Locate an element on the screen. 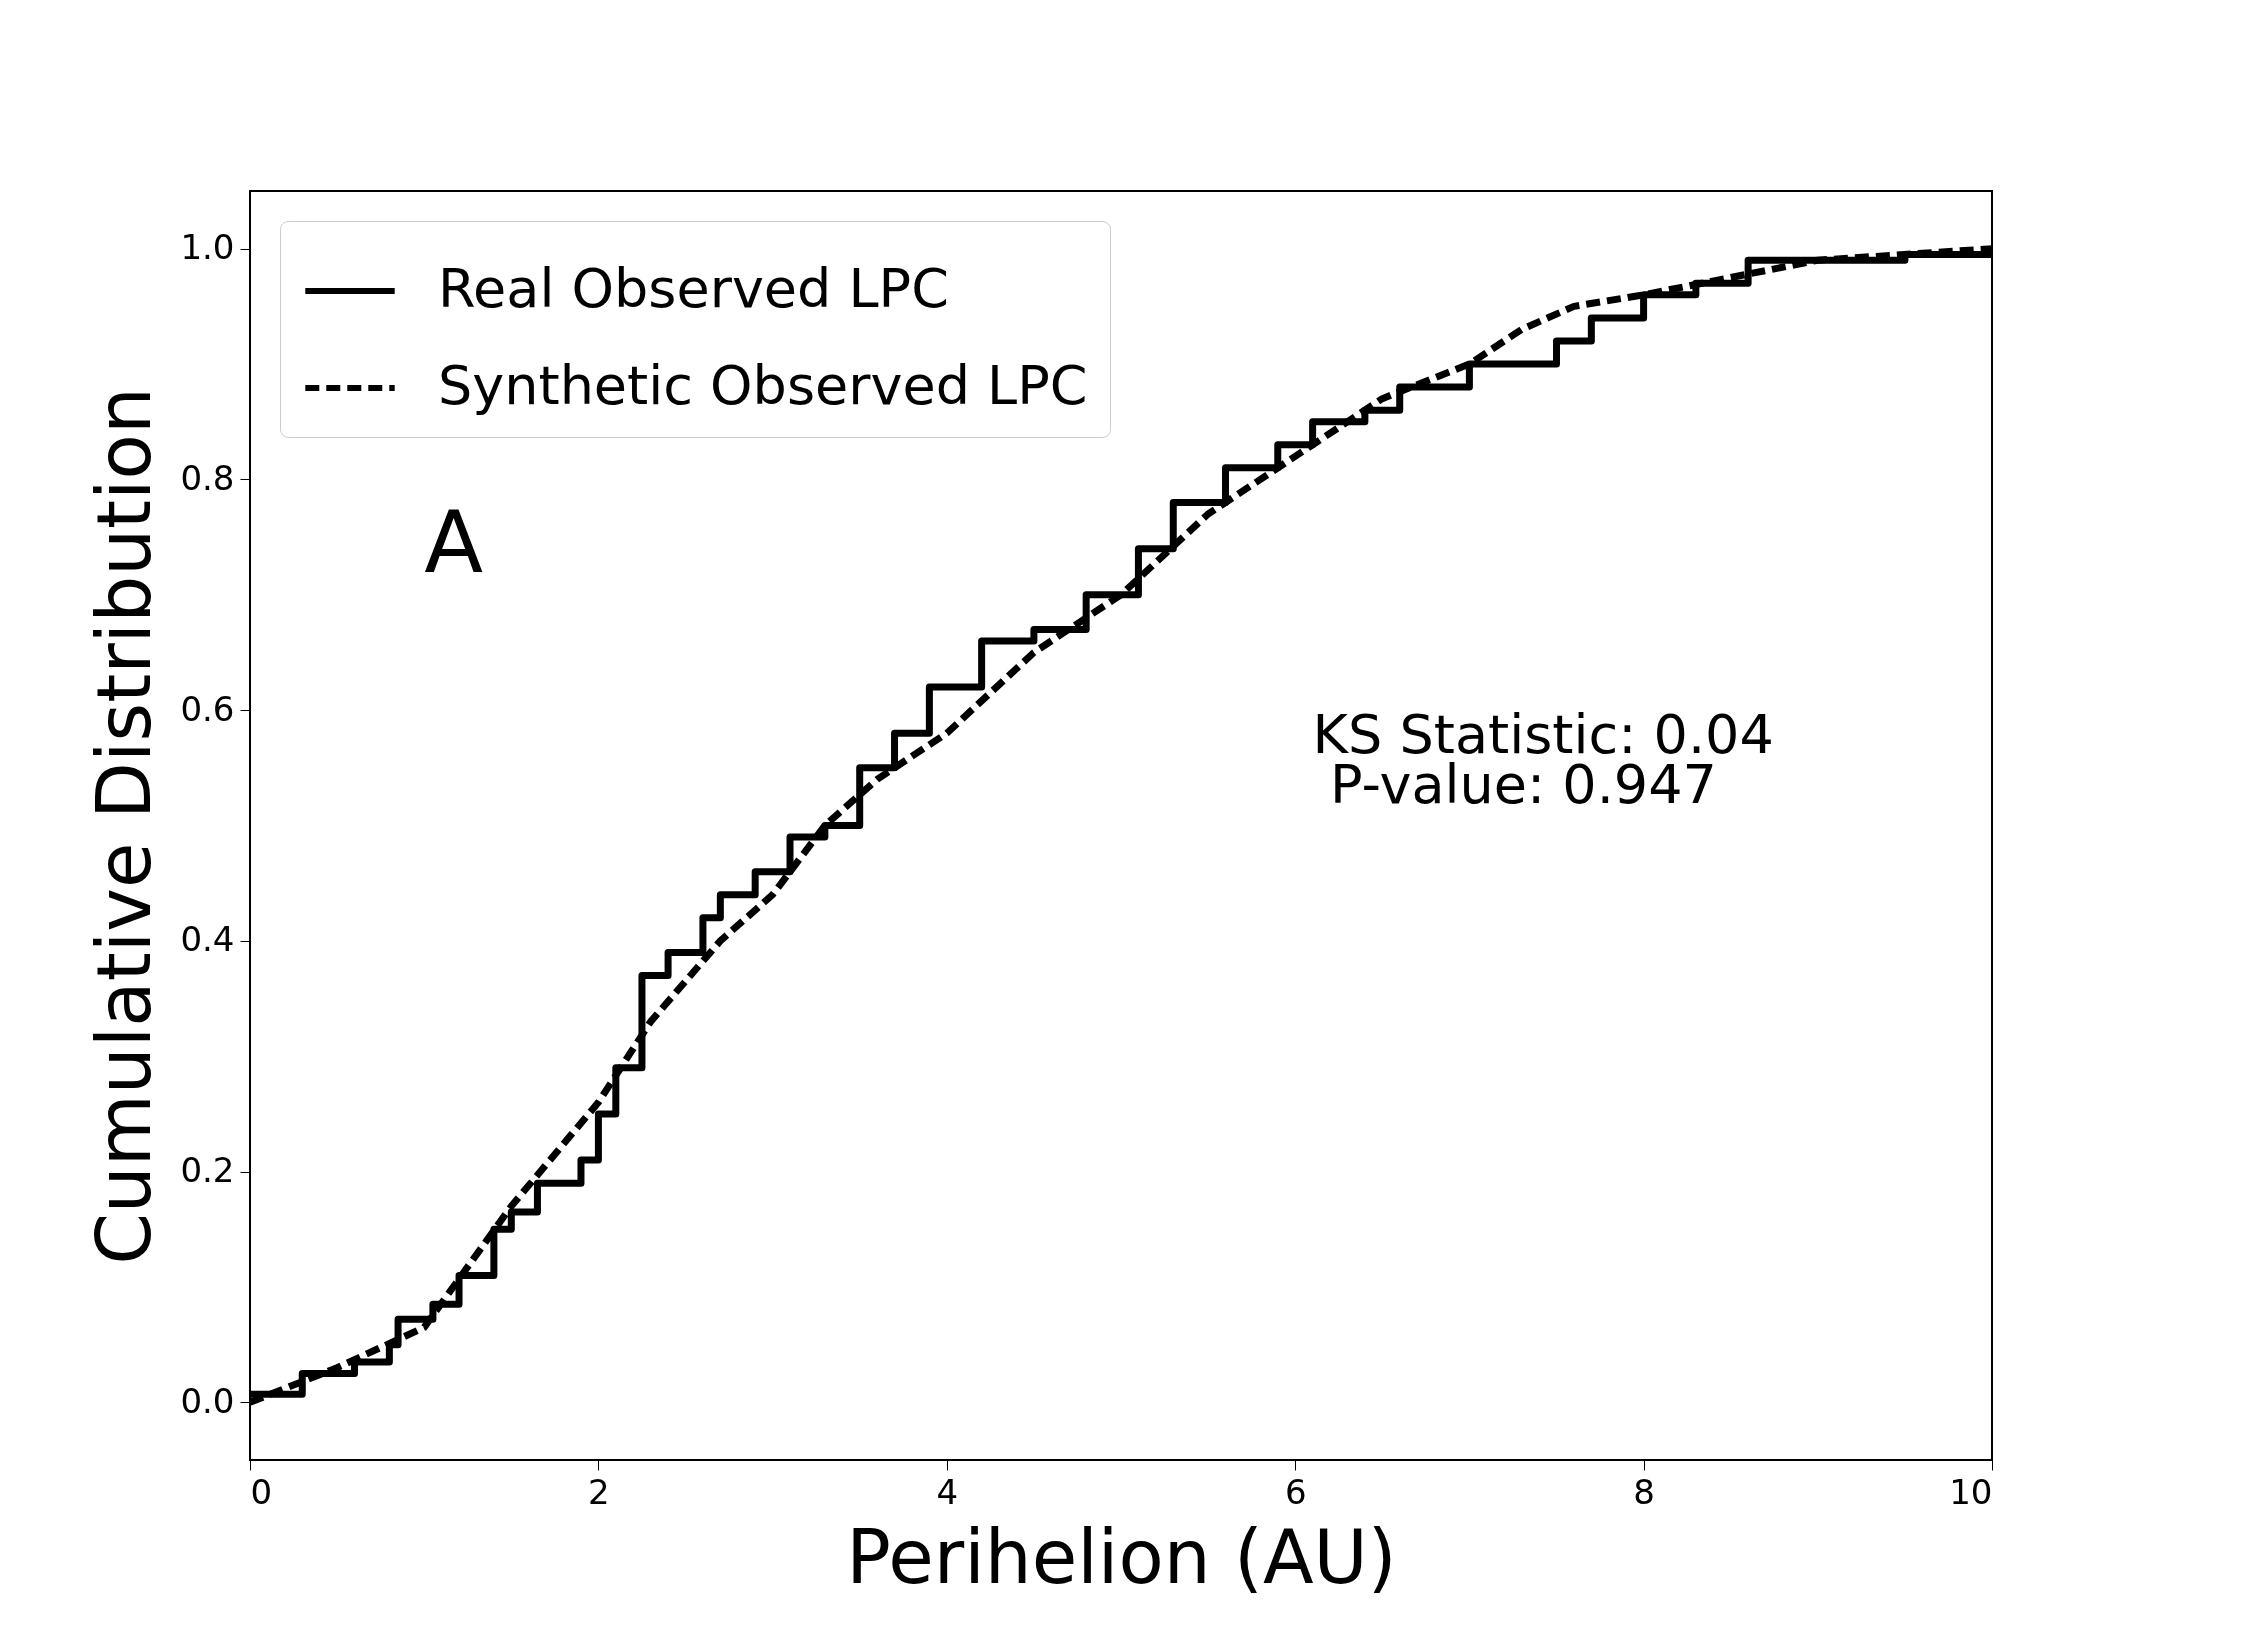 The height and width of the screenshot is (1650, 2250). x-tick-label: 4 is located at coordinates (947, 1491).